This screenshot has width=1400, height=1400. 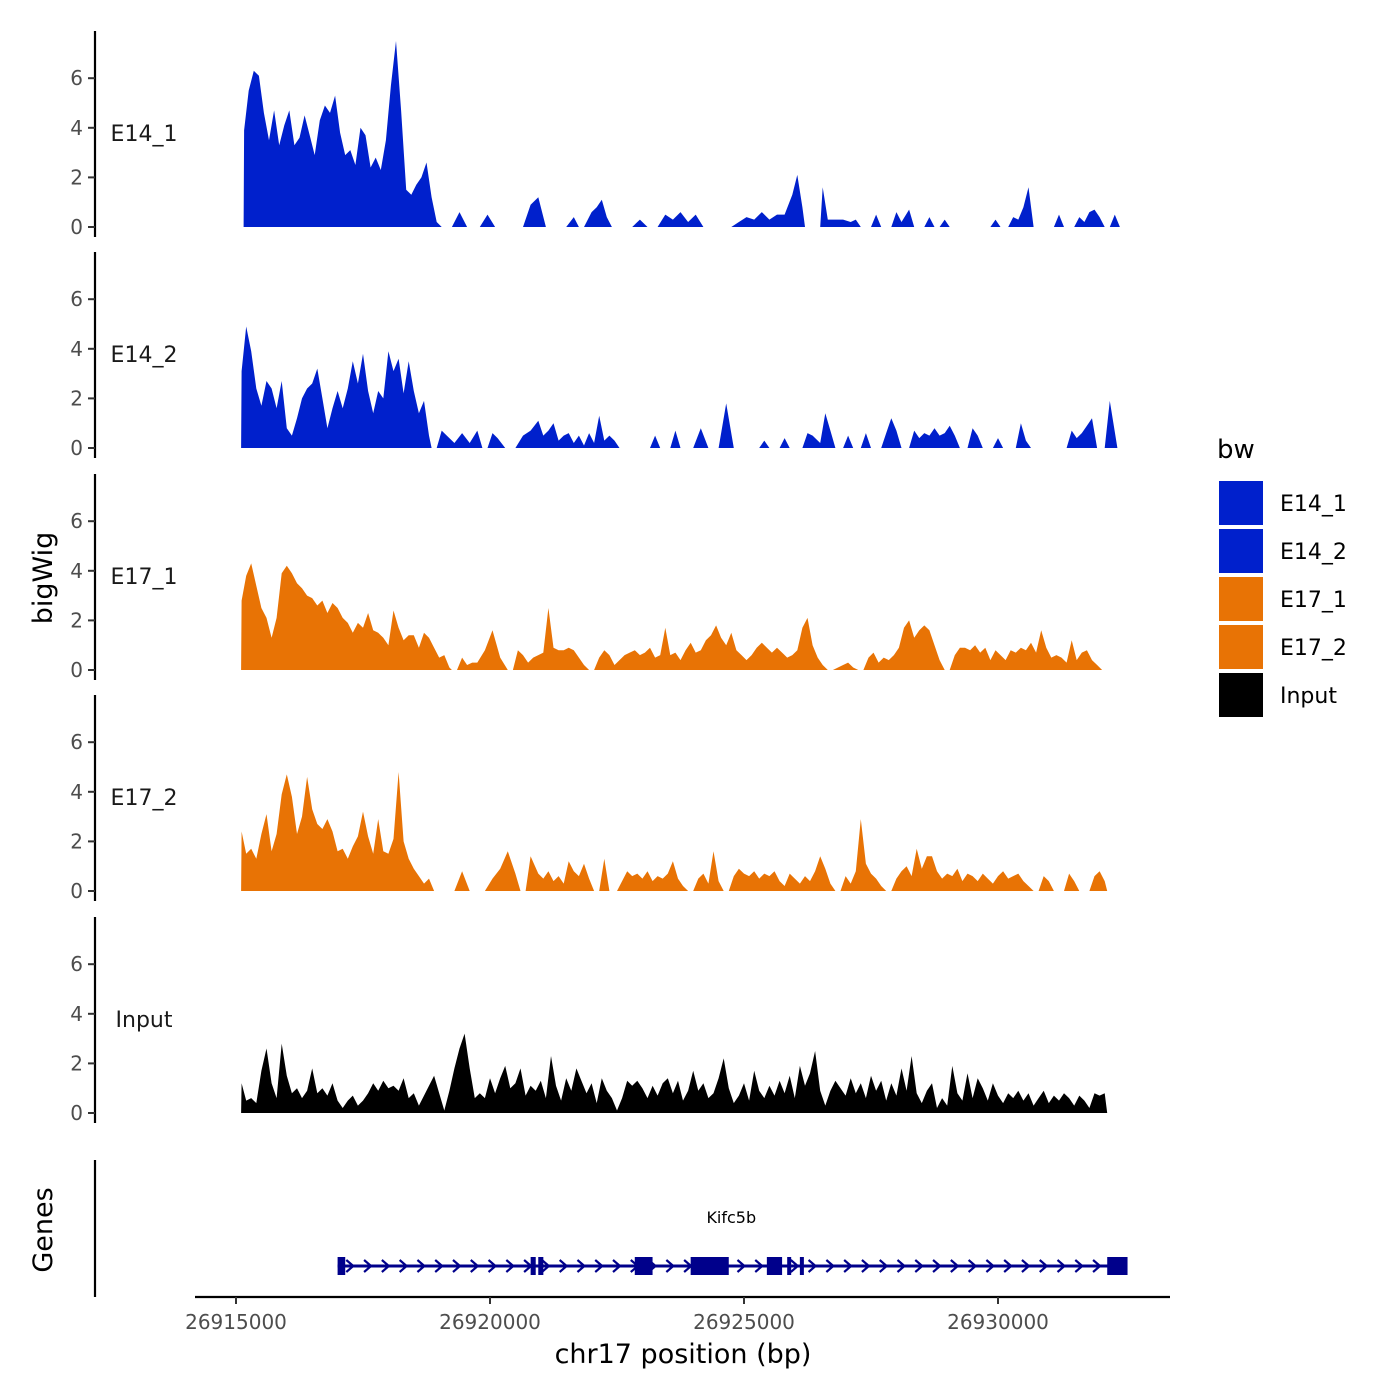 What do you see at coordinates (43, 1229) in the screenshot?
I see `gene-panel-title: Genes` at bounding box center [43, 1229].